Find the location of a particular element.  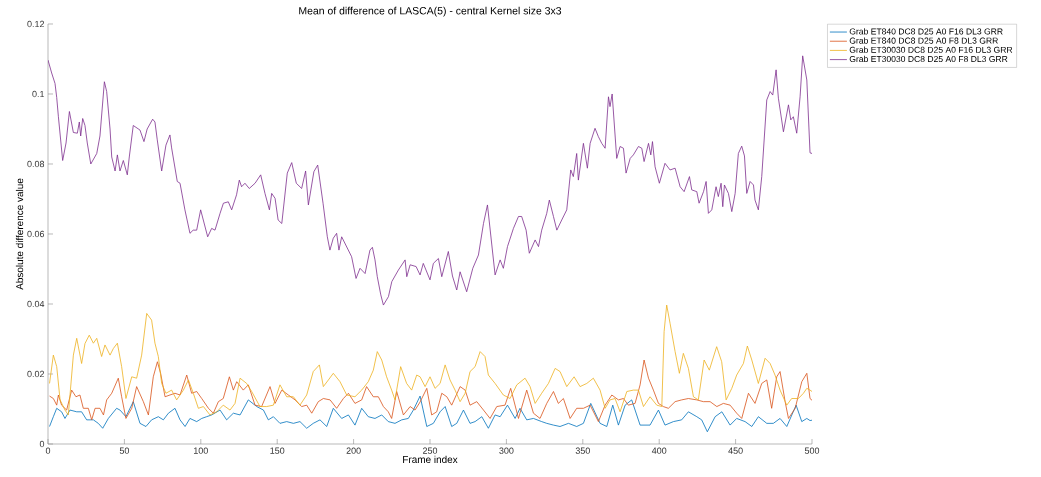

legend-label: Grab ET840 DC8 D25 A0 F16 DL3 GRR is located at coordinates (926, 31).